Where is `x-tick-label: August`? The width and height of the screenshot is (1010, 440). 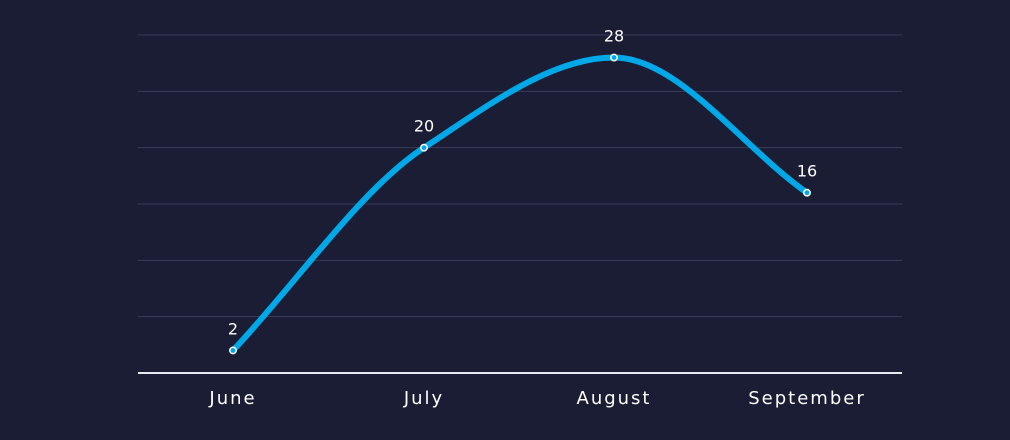 x-tick-label: August is located at coordinates (614, 398).